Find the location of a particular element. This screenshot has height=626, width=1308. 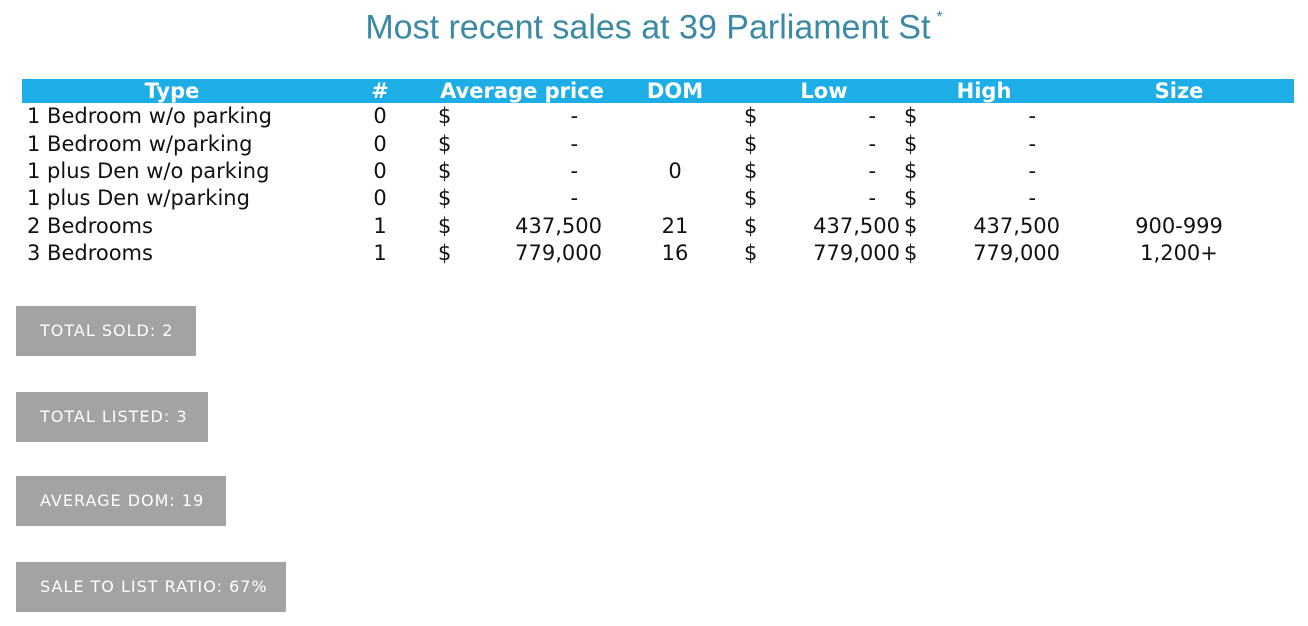

table-header-row: Type # Average price DOM Low High Size is located at coordinates (658, 91).